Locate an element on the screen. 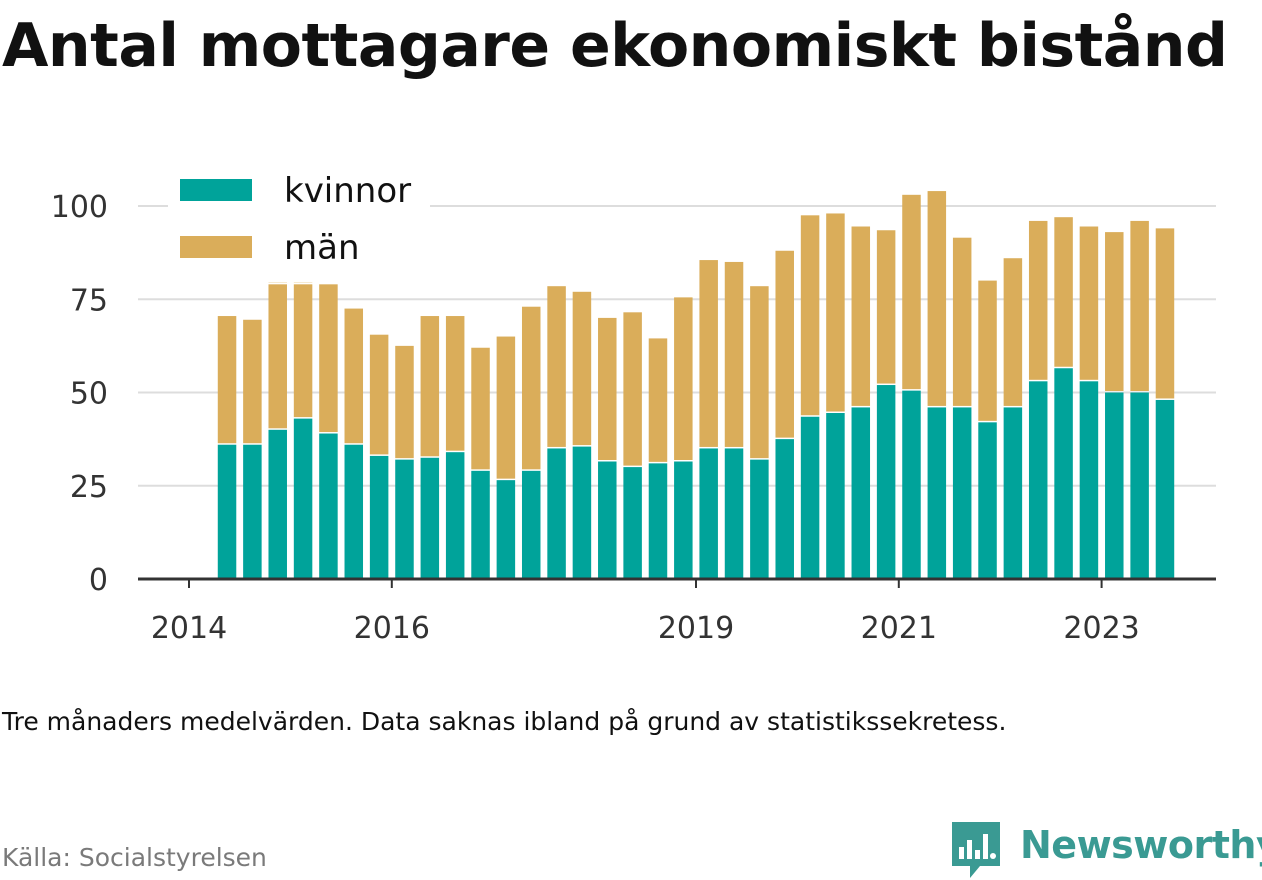 The height and width of the screenshot is (880, 1262). y-tick-label: 100 is located at coordinates (79, 207).